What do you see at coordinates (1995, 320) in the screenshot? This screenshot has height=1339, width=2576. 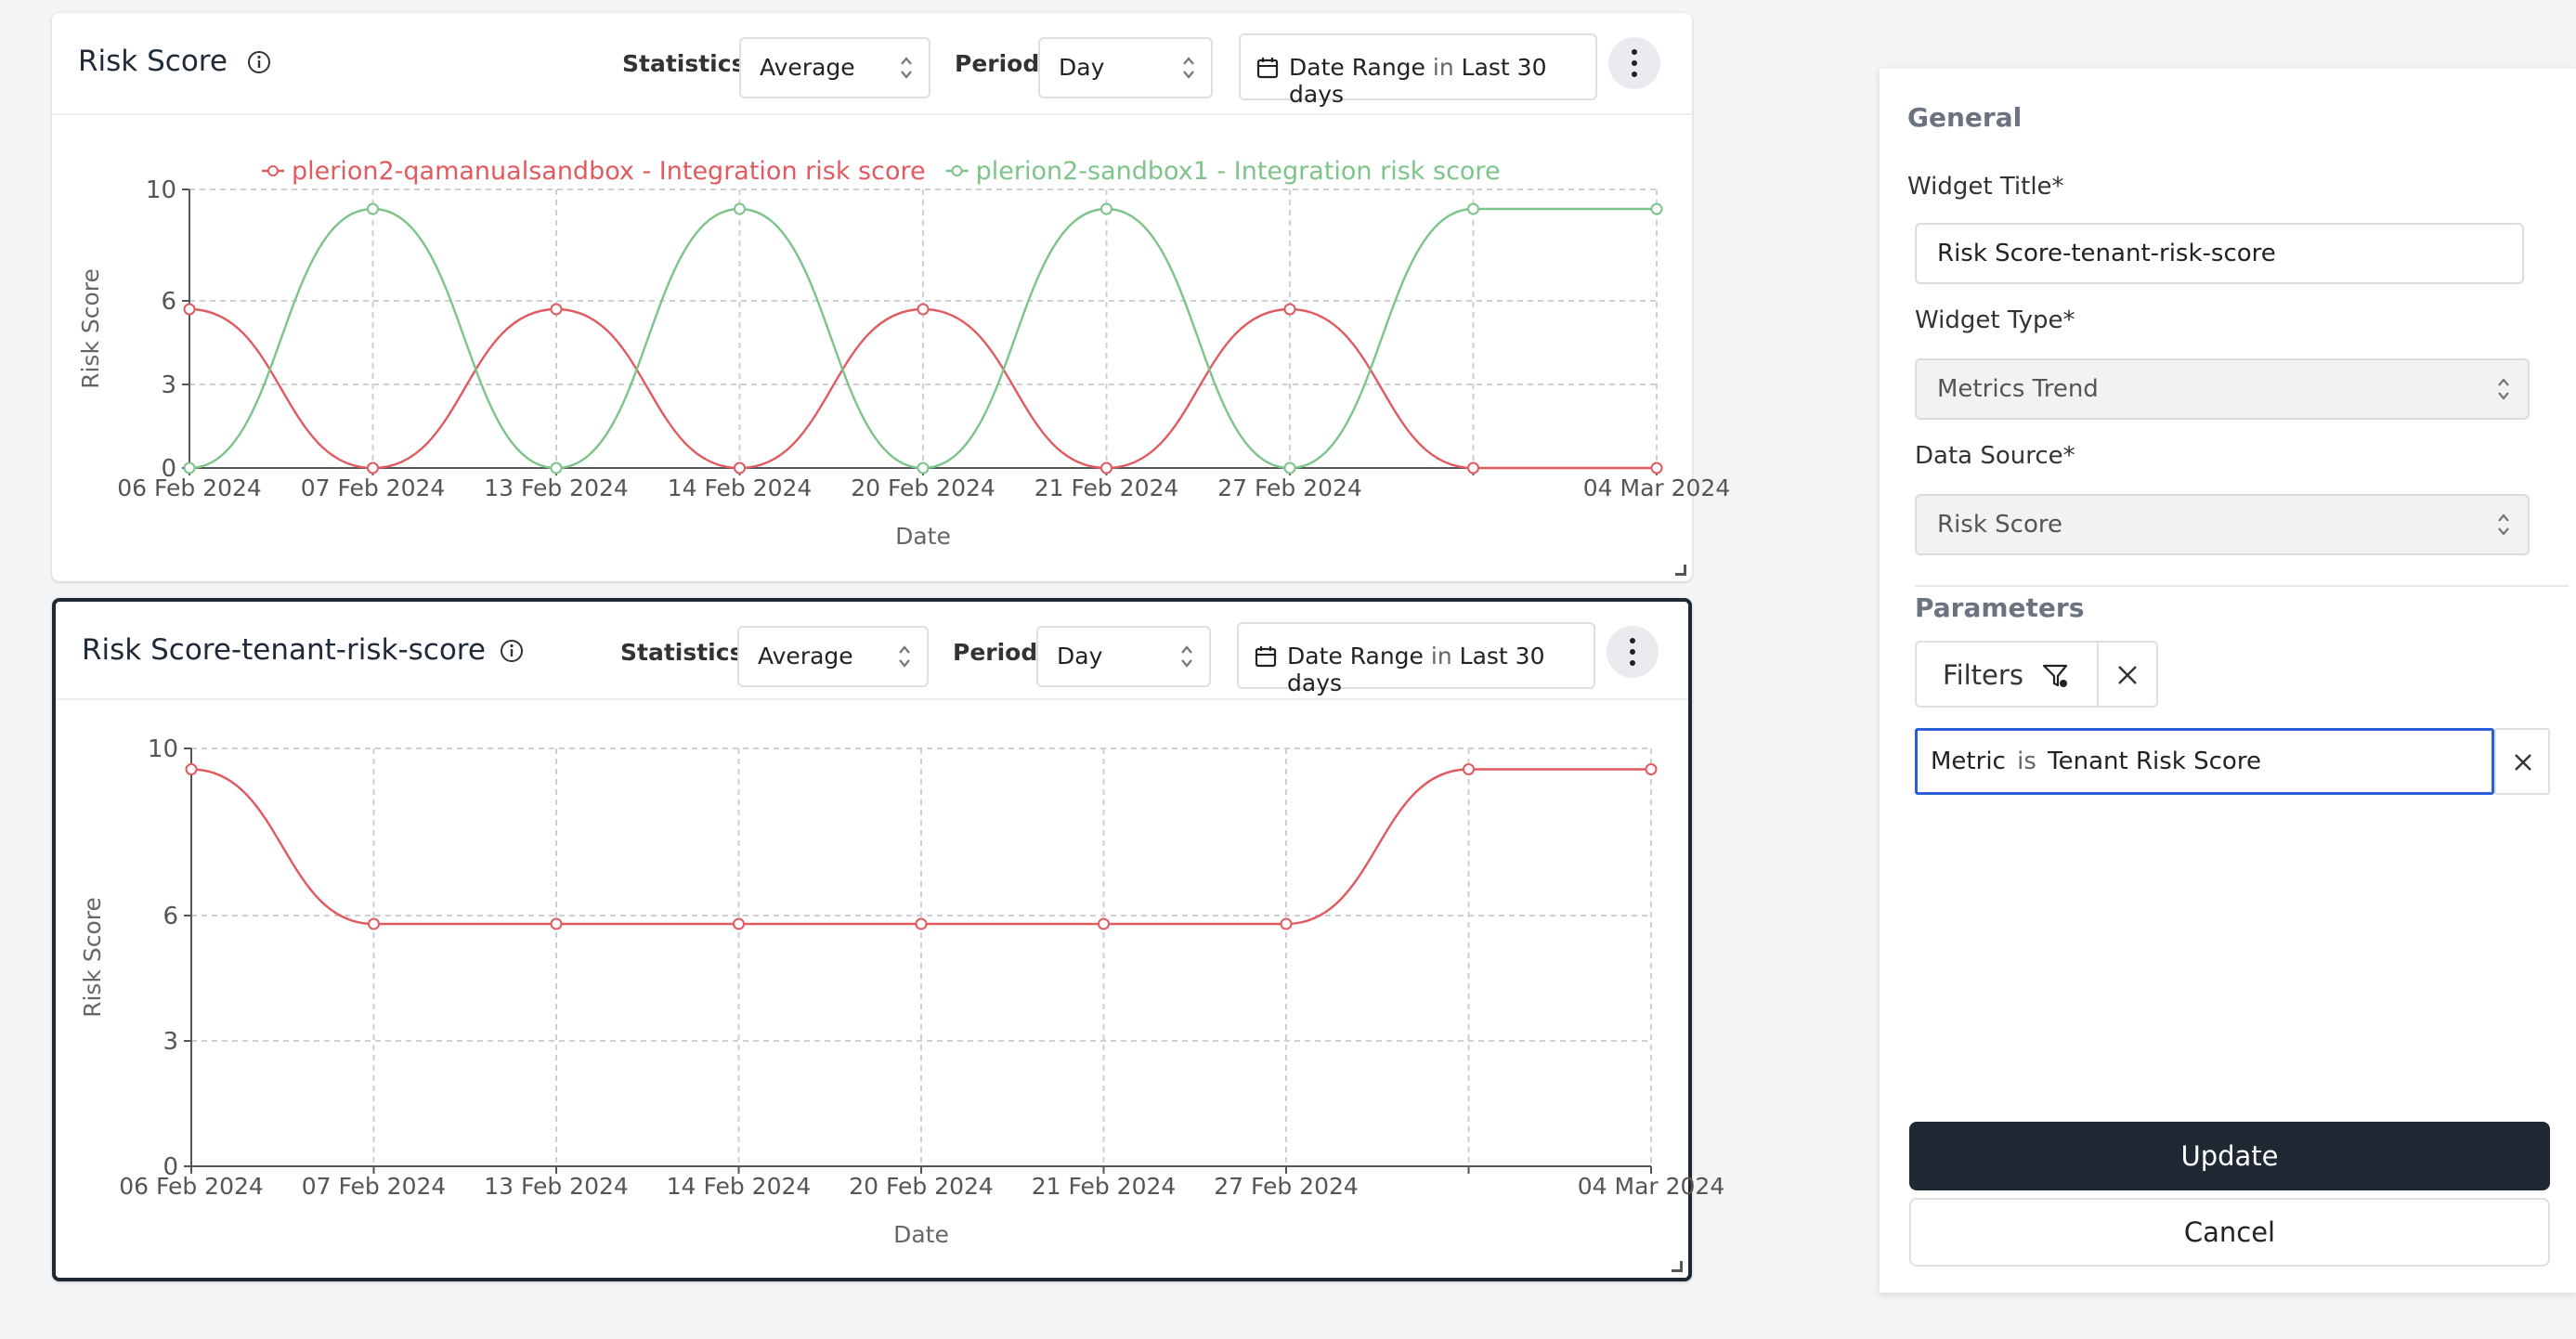 I see `widget-type-label: Widget Type*` at bounding box center [1995, 320].